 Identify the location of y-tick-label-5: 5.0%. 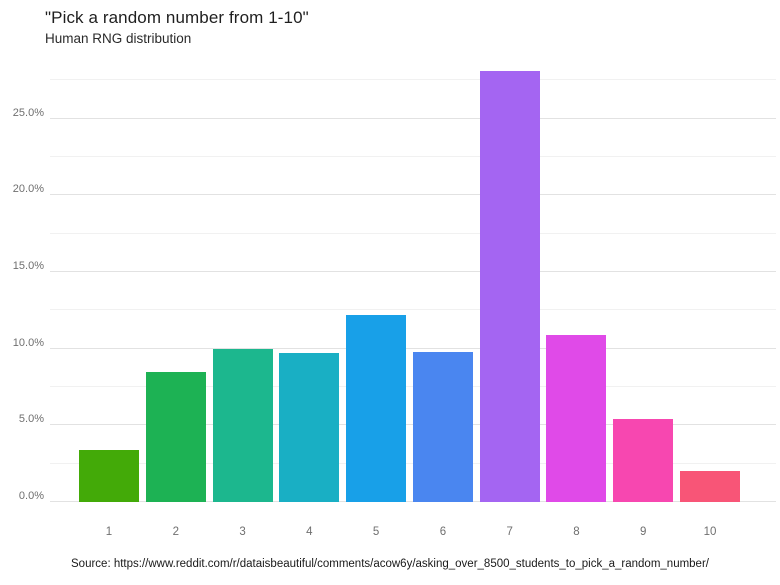
(31, 419).